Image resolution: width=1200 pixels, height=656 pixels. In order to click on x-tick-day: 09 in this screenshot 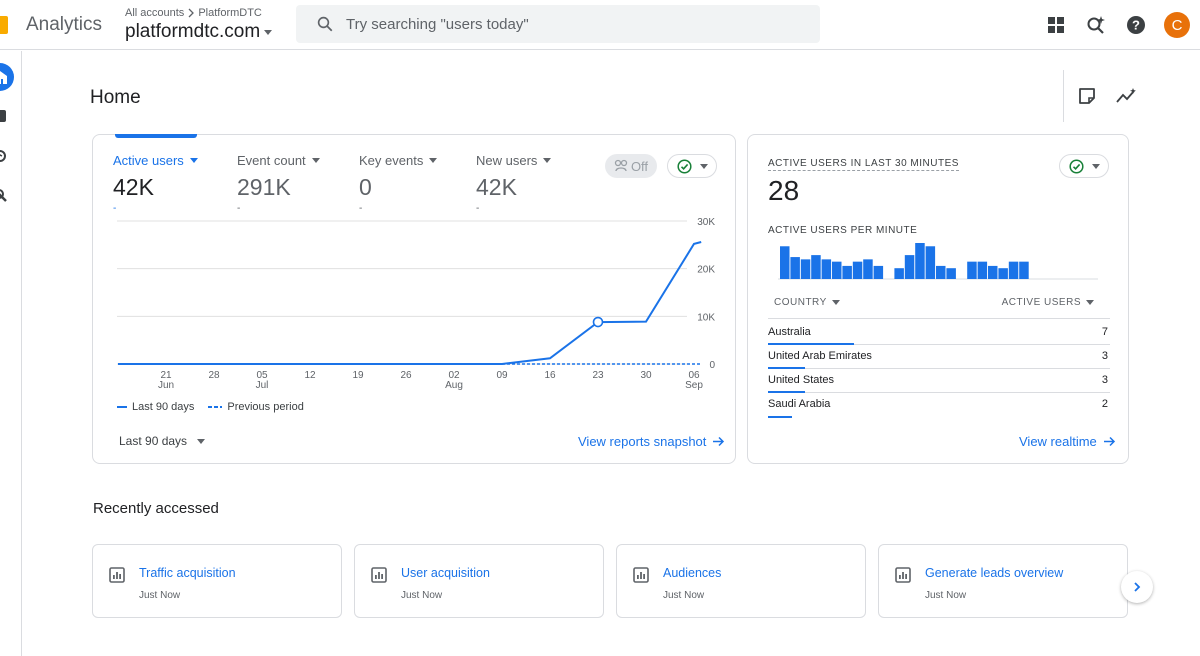, I will do `click(502, 375)`.